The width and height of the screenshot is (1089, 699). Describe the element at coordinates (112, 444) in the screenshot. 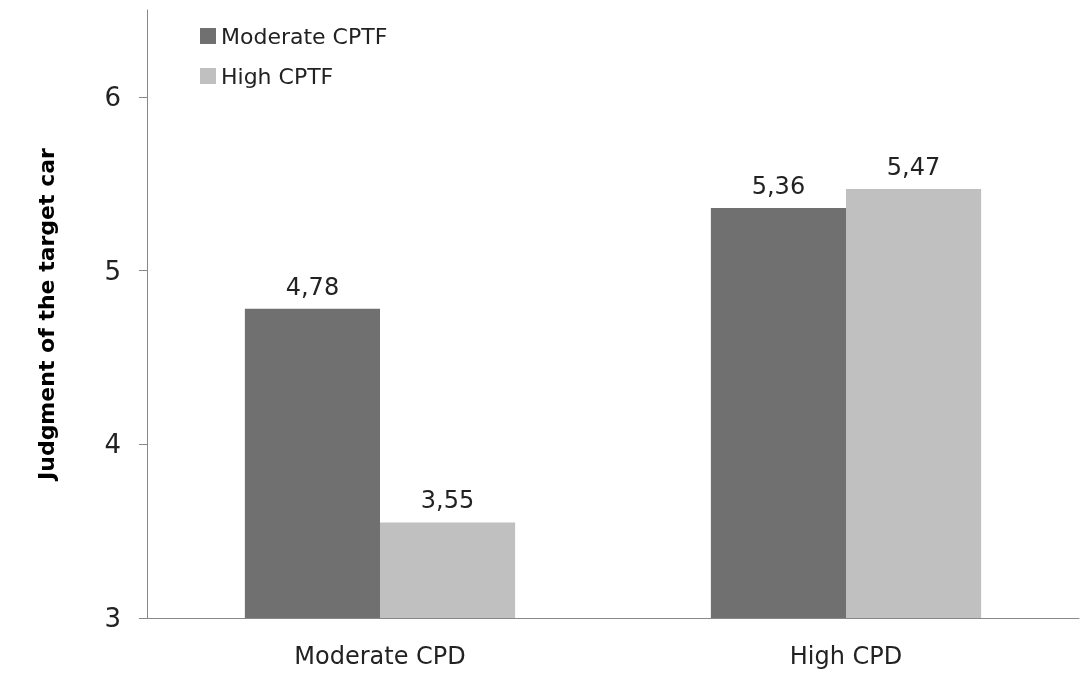

I see `y-tick-label: 4` at that location.